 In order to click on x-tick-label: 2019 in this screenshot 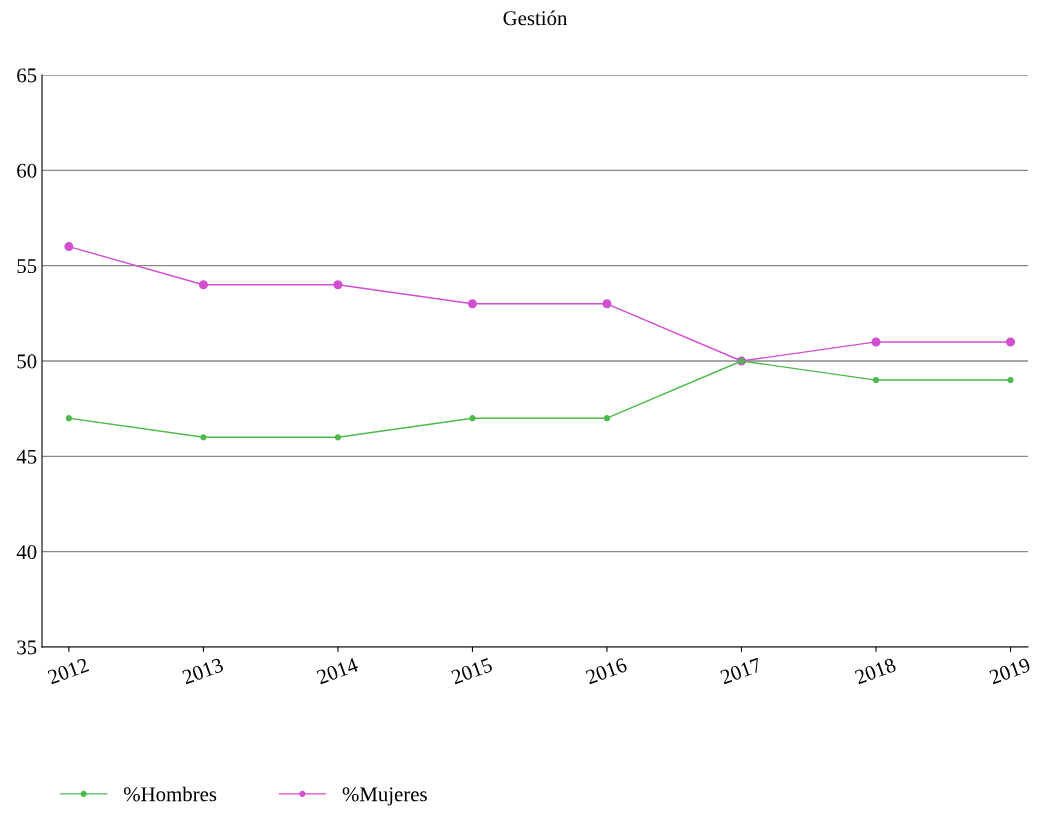, I will do `click(1010, 671)`.